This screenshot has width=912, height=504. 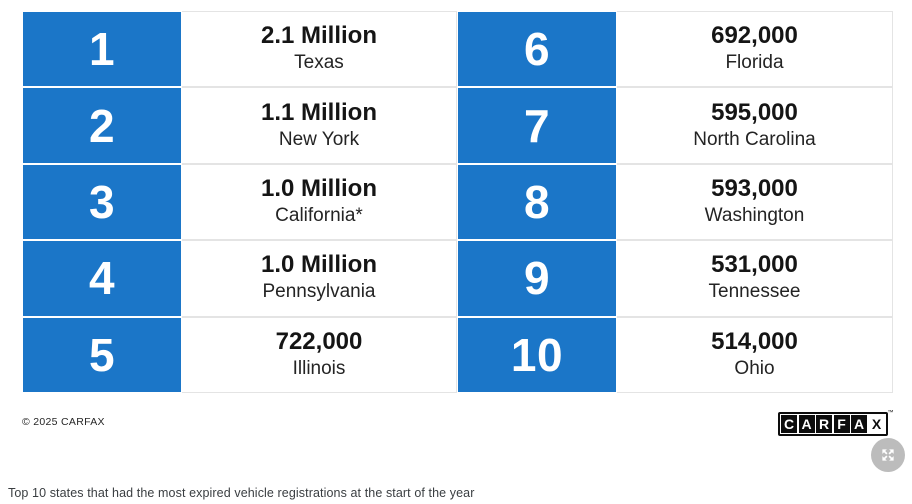 What do you see at coordinates (63, 422) in the screenshot?
I see `copyright-text: © 2025 CARFAX` at bounding box center [63, 422].